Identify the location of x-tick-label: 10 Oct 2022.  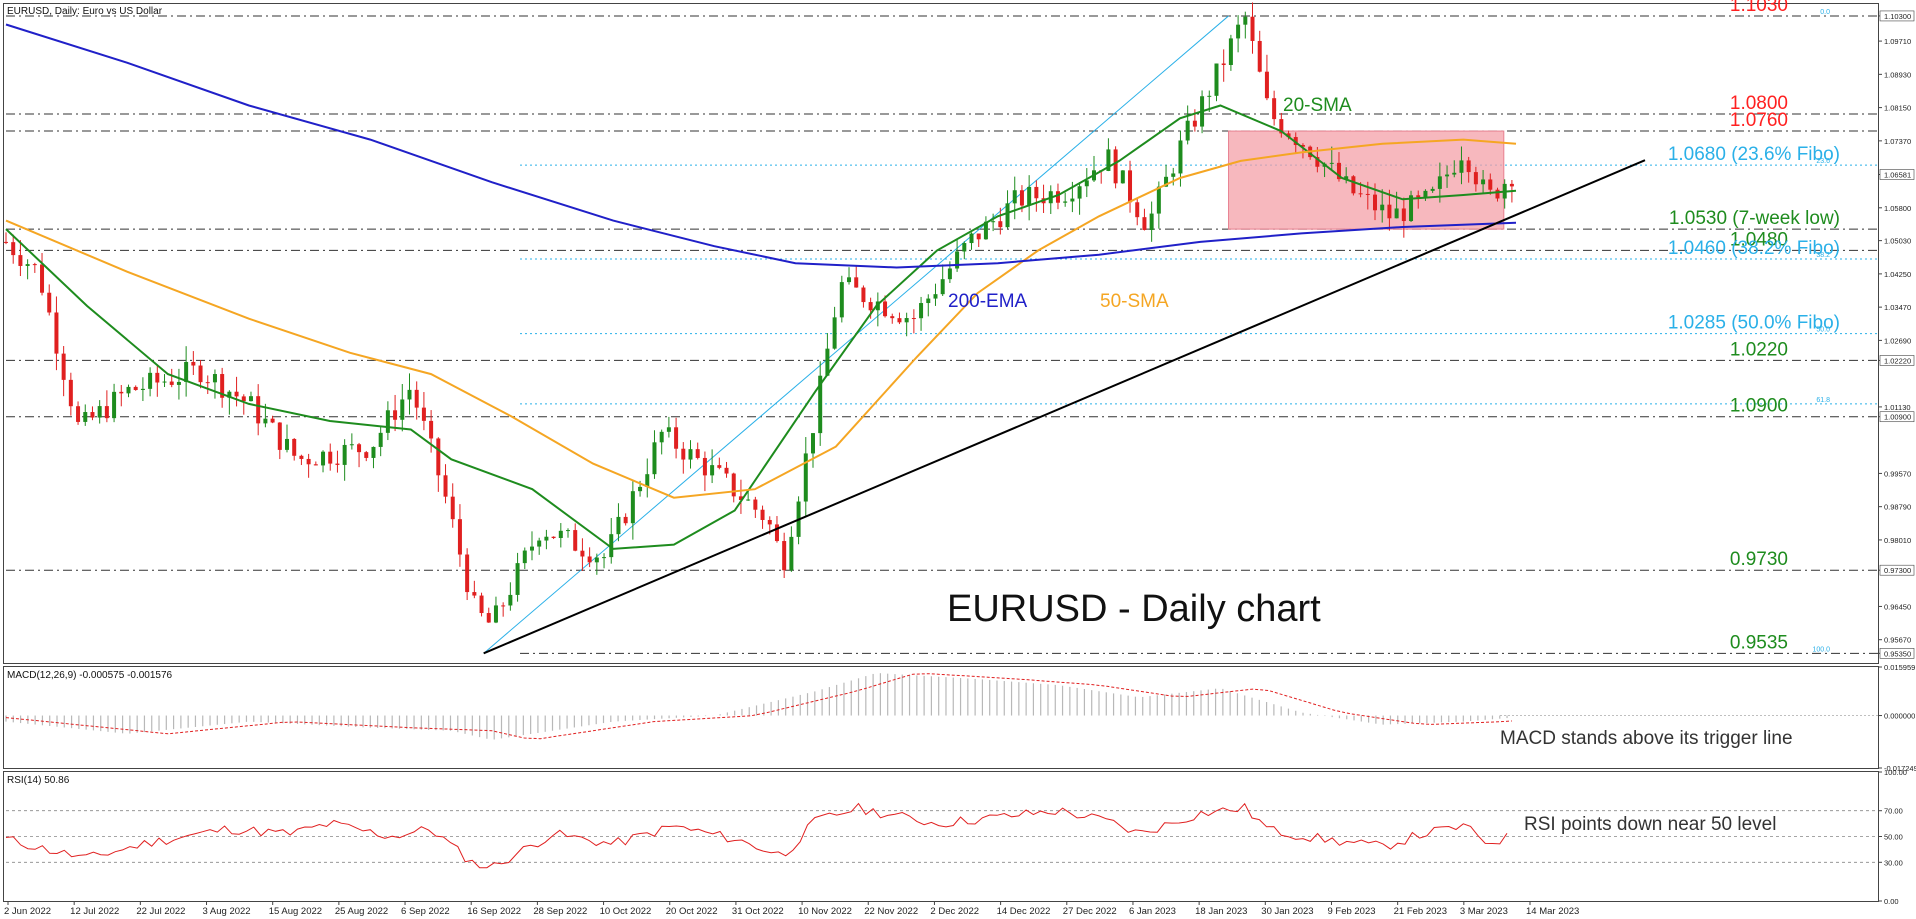
(626, 911).